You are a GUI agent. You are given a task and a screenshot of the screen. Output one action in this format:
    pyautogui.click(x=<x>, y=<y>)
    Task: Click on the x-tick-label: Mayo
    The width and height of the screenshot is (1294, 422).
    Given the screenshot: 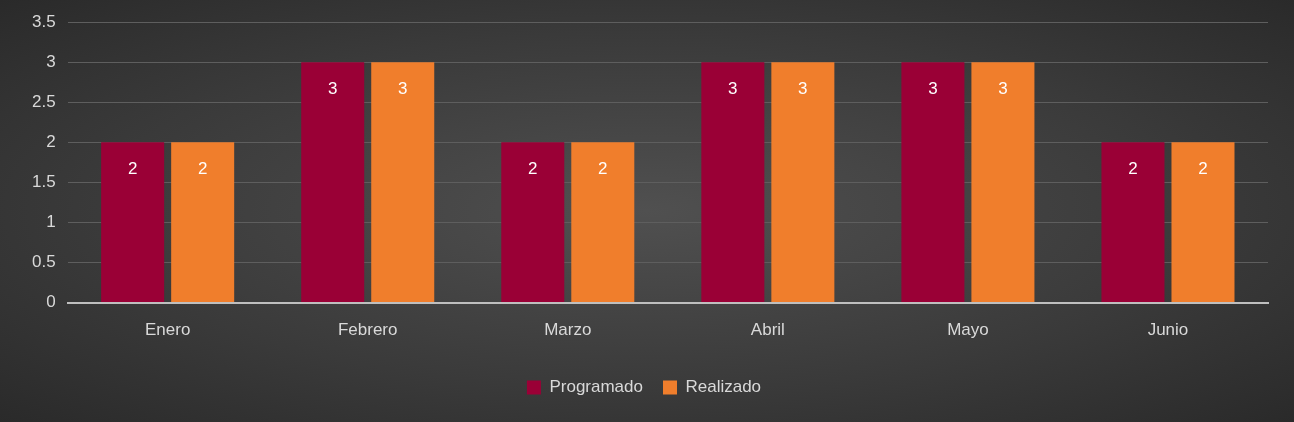 What is the action you would take?
    pyautogui.click(x=968, y=330)
    